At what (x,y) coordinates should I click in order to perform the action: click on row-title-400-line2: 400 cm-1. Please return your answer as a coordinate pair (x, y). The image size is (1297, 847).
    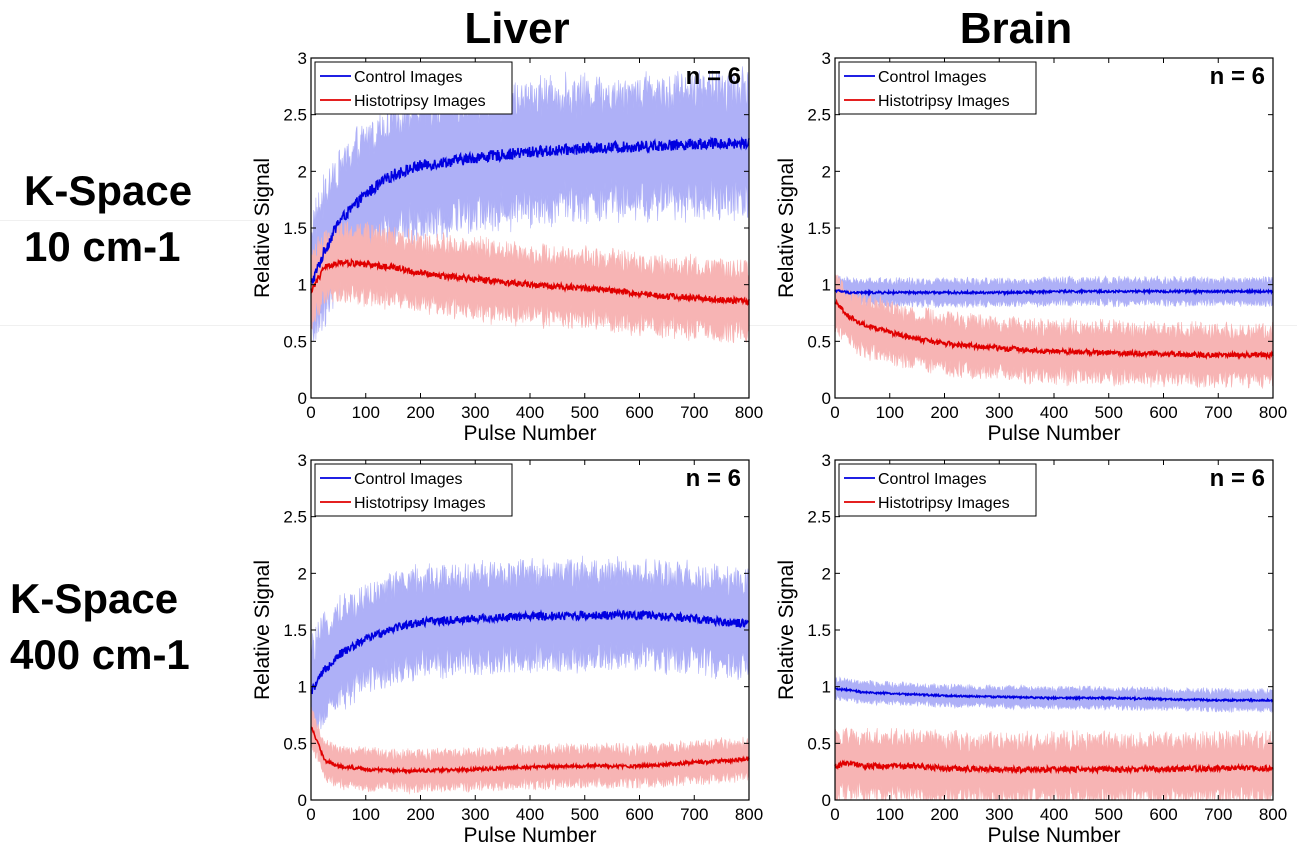
    Looking at the image, I should click on (100, 654).